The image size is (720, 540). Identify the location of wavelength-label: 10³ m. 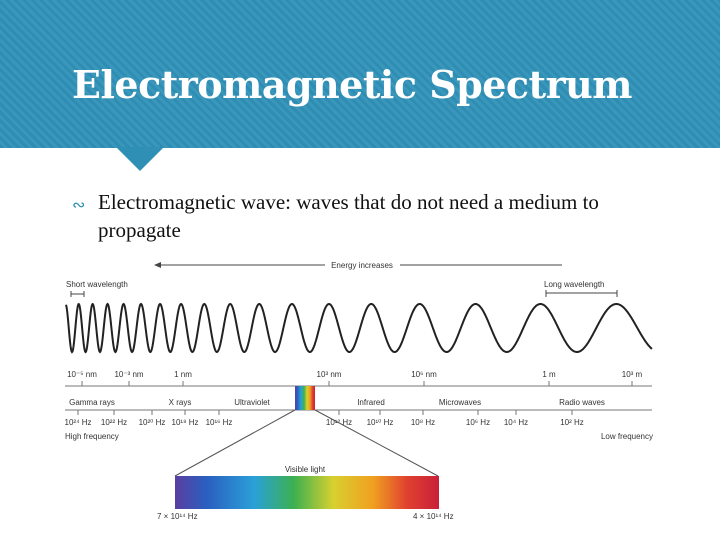
(632, 374).